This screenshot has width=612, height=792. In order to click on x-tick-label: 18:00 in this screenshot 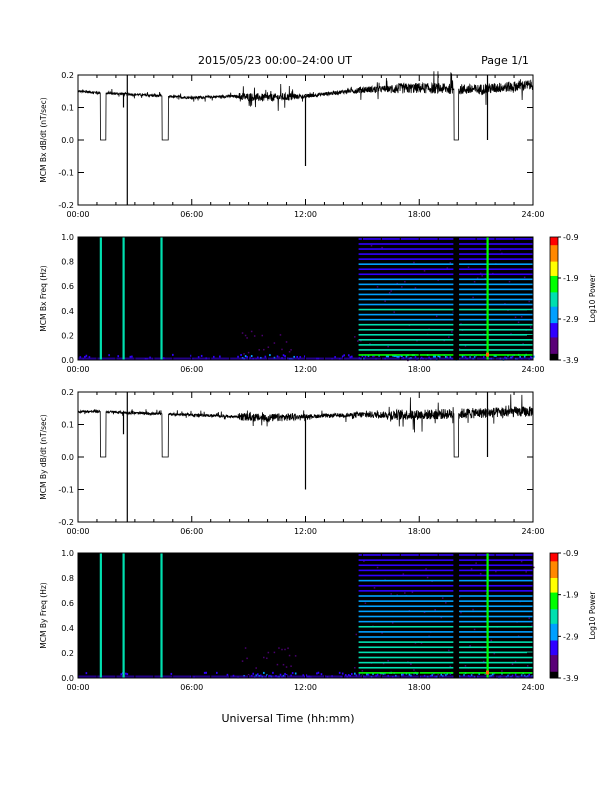, I will do `click(419, 531)`.